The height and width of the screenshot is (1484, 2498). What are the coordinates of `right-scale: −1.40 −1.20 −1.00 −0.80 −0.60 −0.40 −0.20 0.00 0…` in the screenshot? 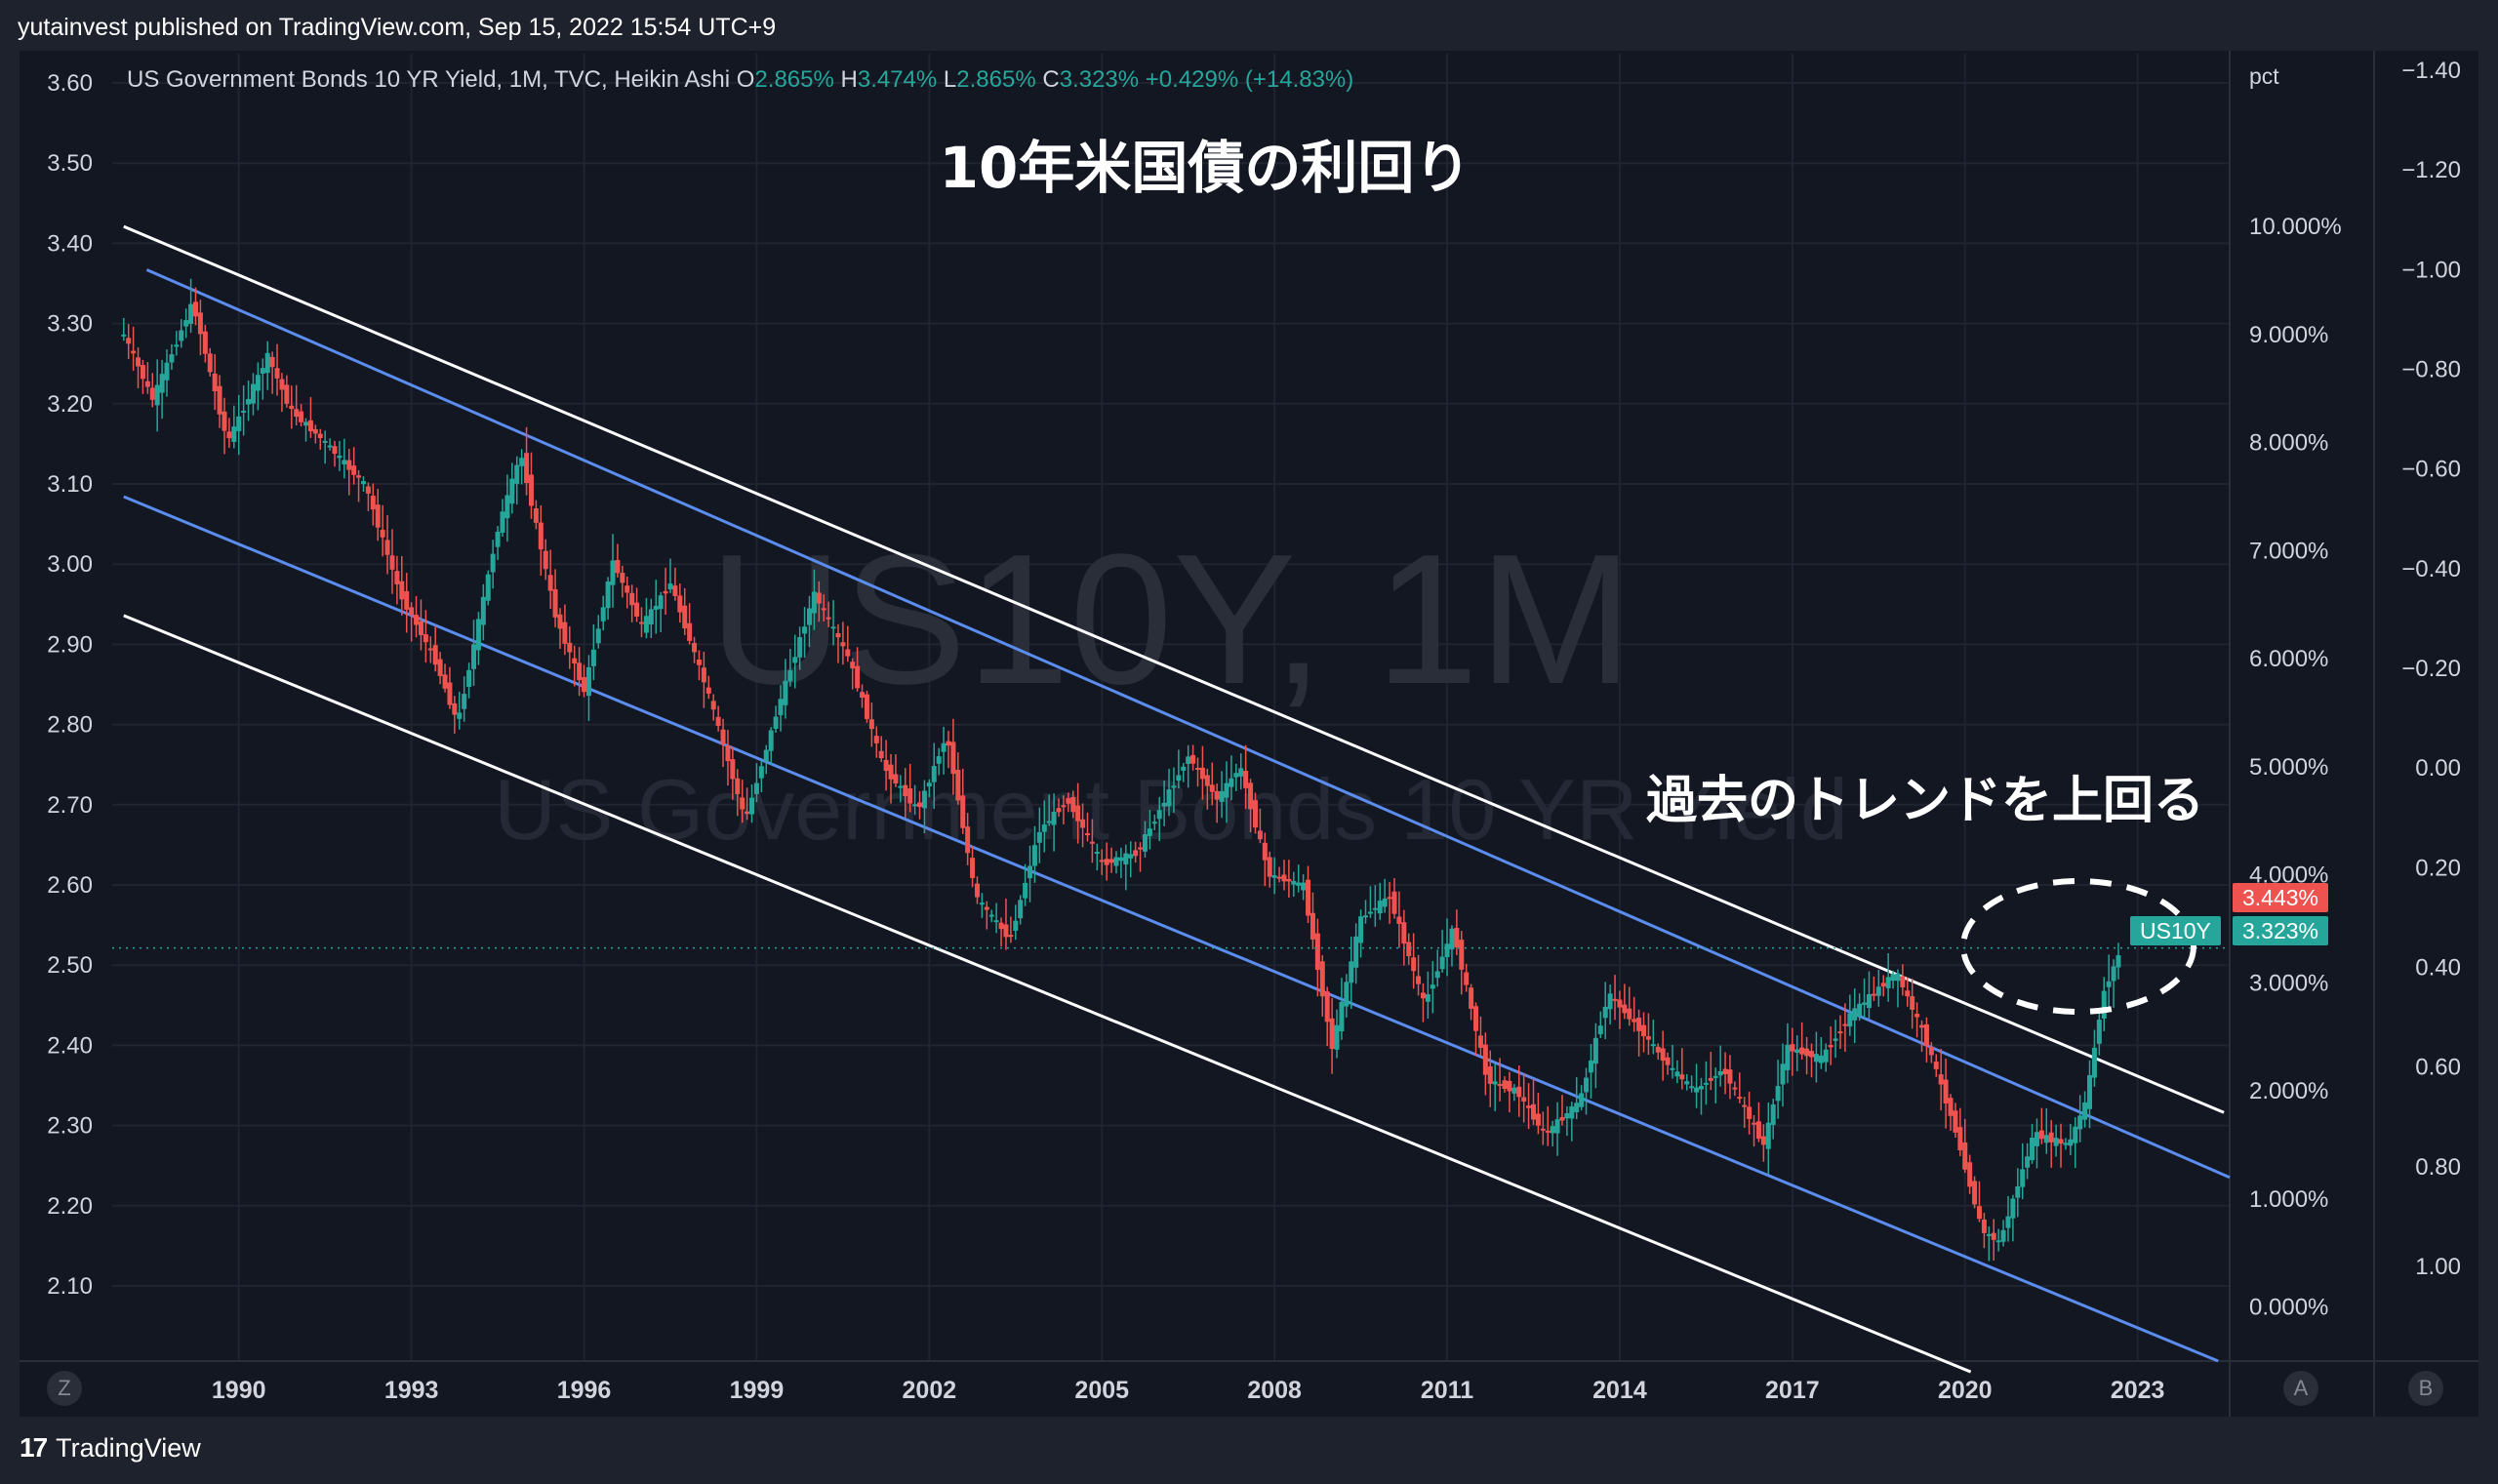 It's located at (2431, 669).